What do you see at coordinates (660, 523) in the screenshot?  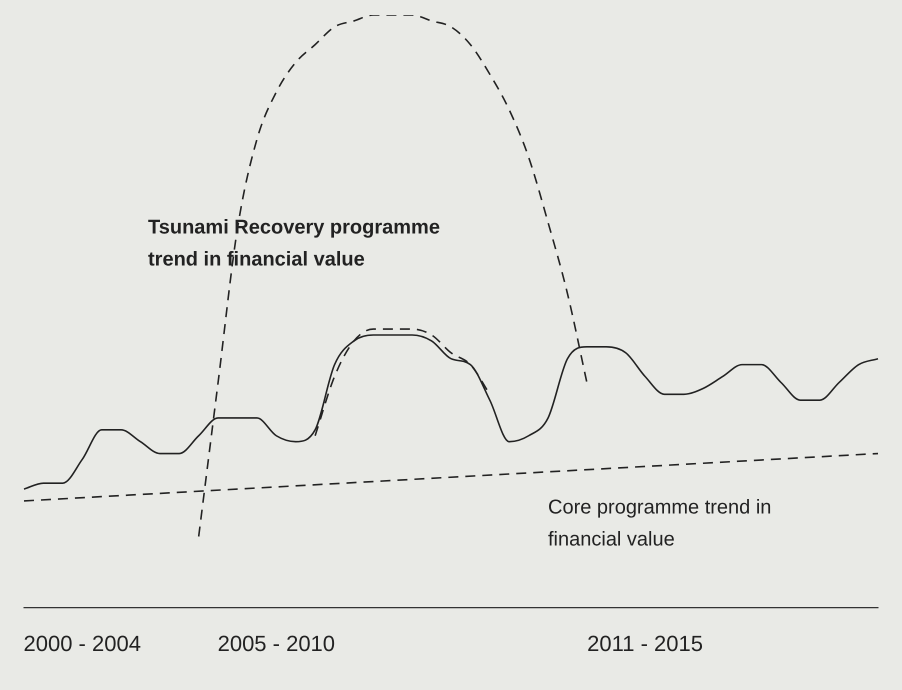 I see `series-label: Core programme trend in financial value` at bounding box center [660, 523].